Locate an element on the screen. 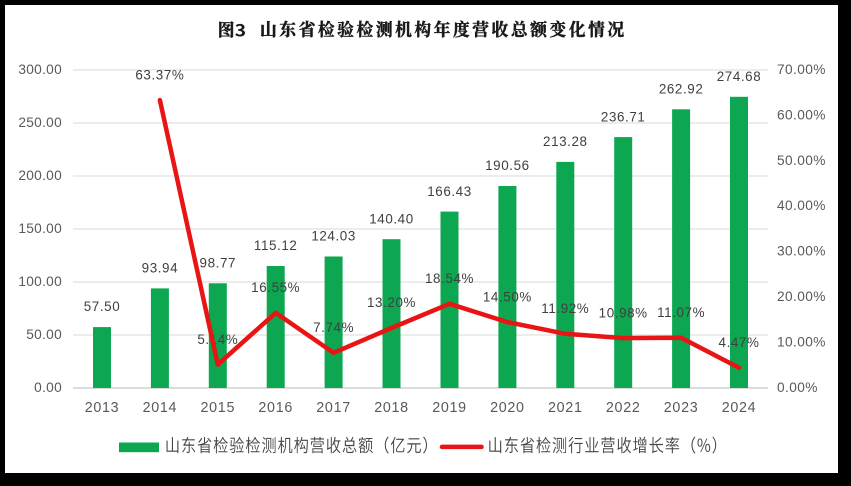 This screenshot has width=851, height=486. svg-text: 190.56 is located at coordinates (507, 165).